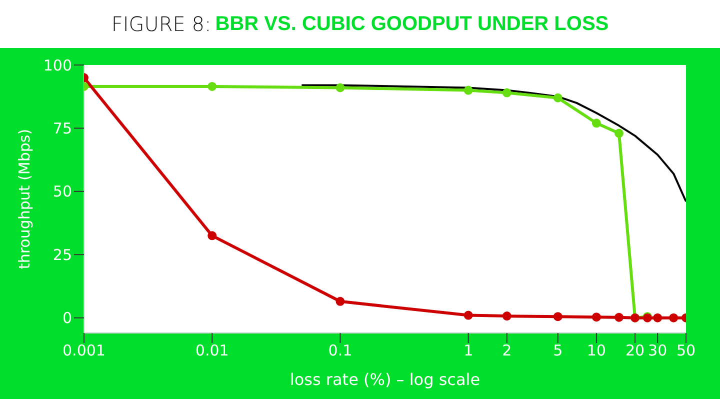 This screenshot has height=399, width=720. Describe the element at coordinates (340, 351) in the screenshot. I see `x-tick-label: 0.1` at that location.